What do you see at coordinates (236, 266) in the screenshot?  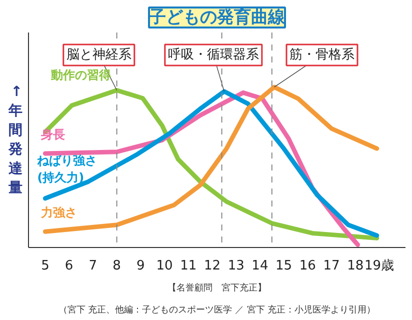 I see `x-tick-label: 13` at bounding box center [236, 266].